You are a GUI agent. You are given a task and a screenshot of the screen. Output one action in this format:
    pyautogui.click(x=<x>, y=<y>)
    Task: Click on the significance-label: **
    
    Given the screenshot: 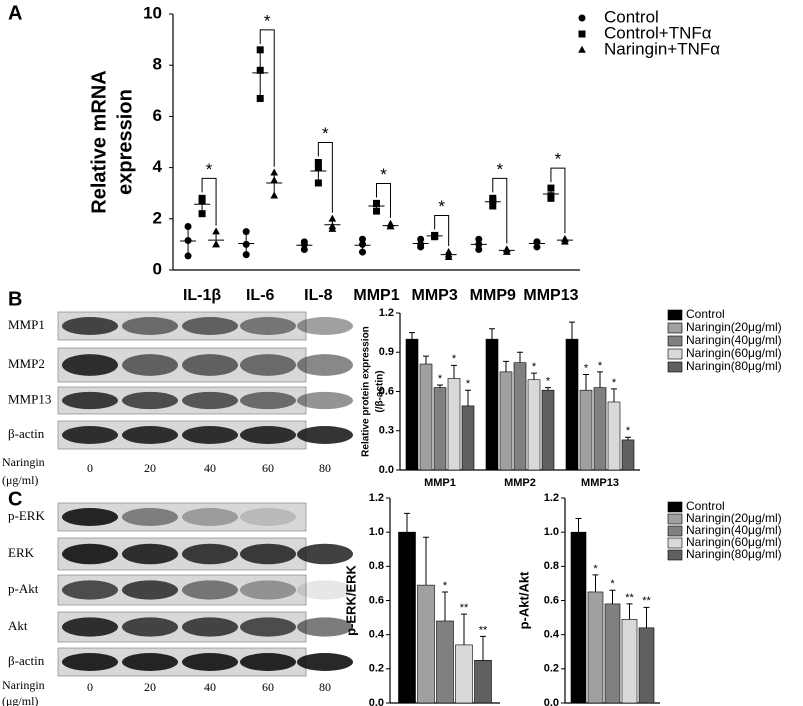 What is the action you would take?
    pyautogui.click(x=464, y=608)
    